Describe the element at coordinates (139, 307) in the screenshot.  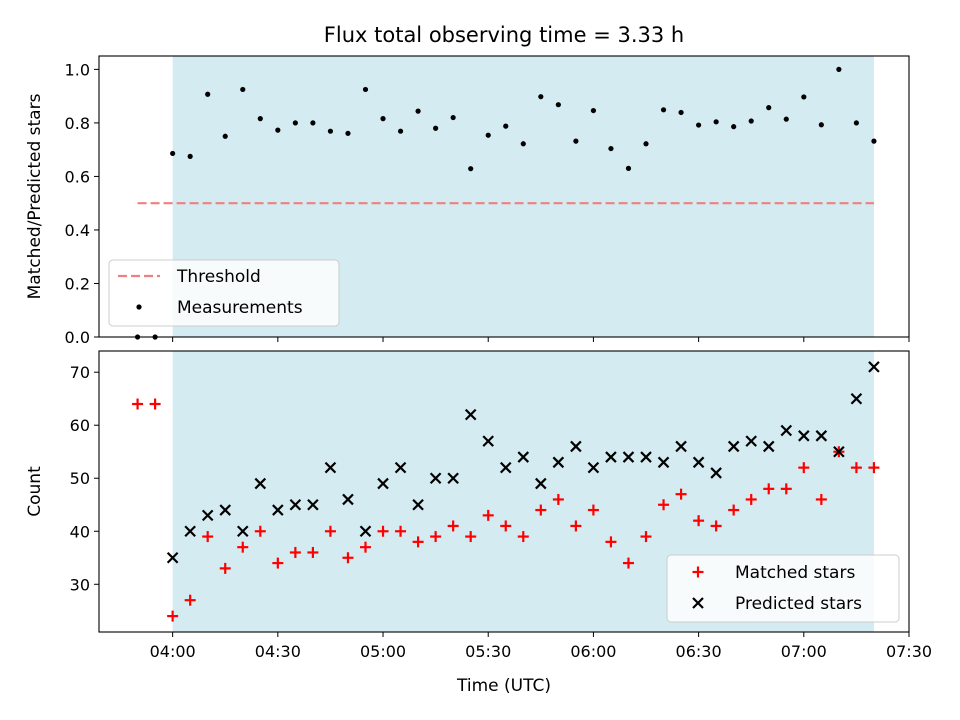
I see `legend-measurement-swatch` at that location.